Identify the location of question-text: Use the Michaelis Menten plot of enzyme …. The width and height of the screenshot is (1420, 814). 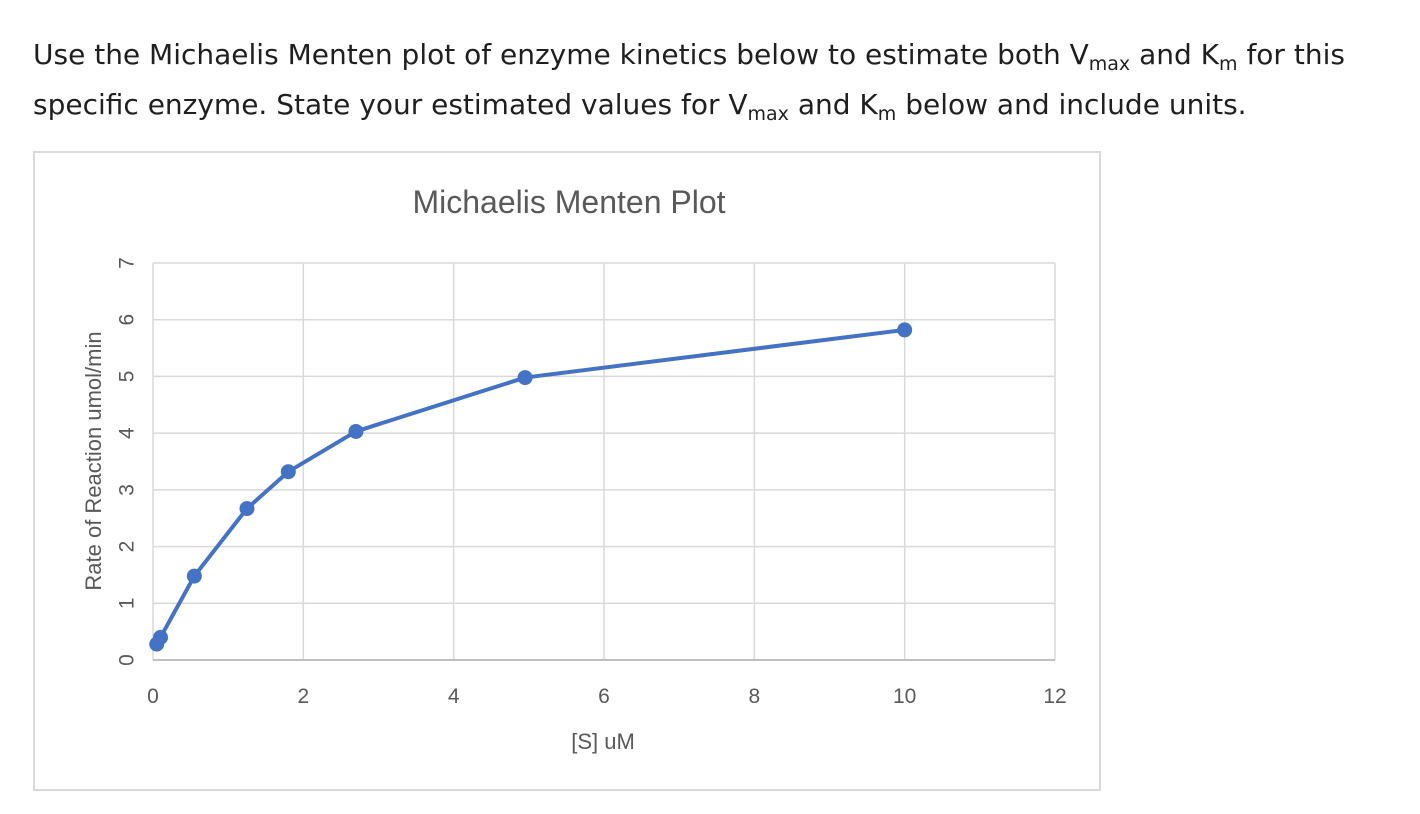
(718, 80).